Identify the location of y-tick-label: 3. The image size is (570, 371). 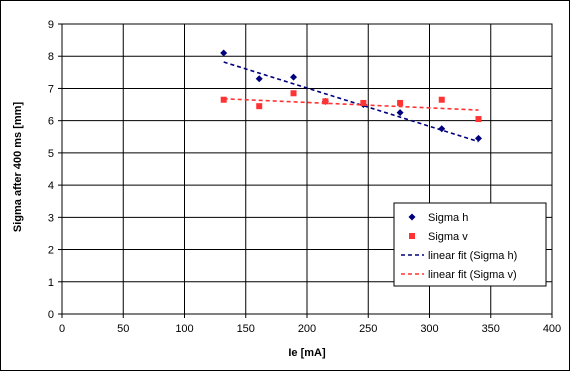
(51, 218).